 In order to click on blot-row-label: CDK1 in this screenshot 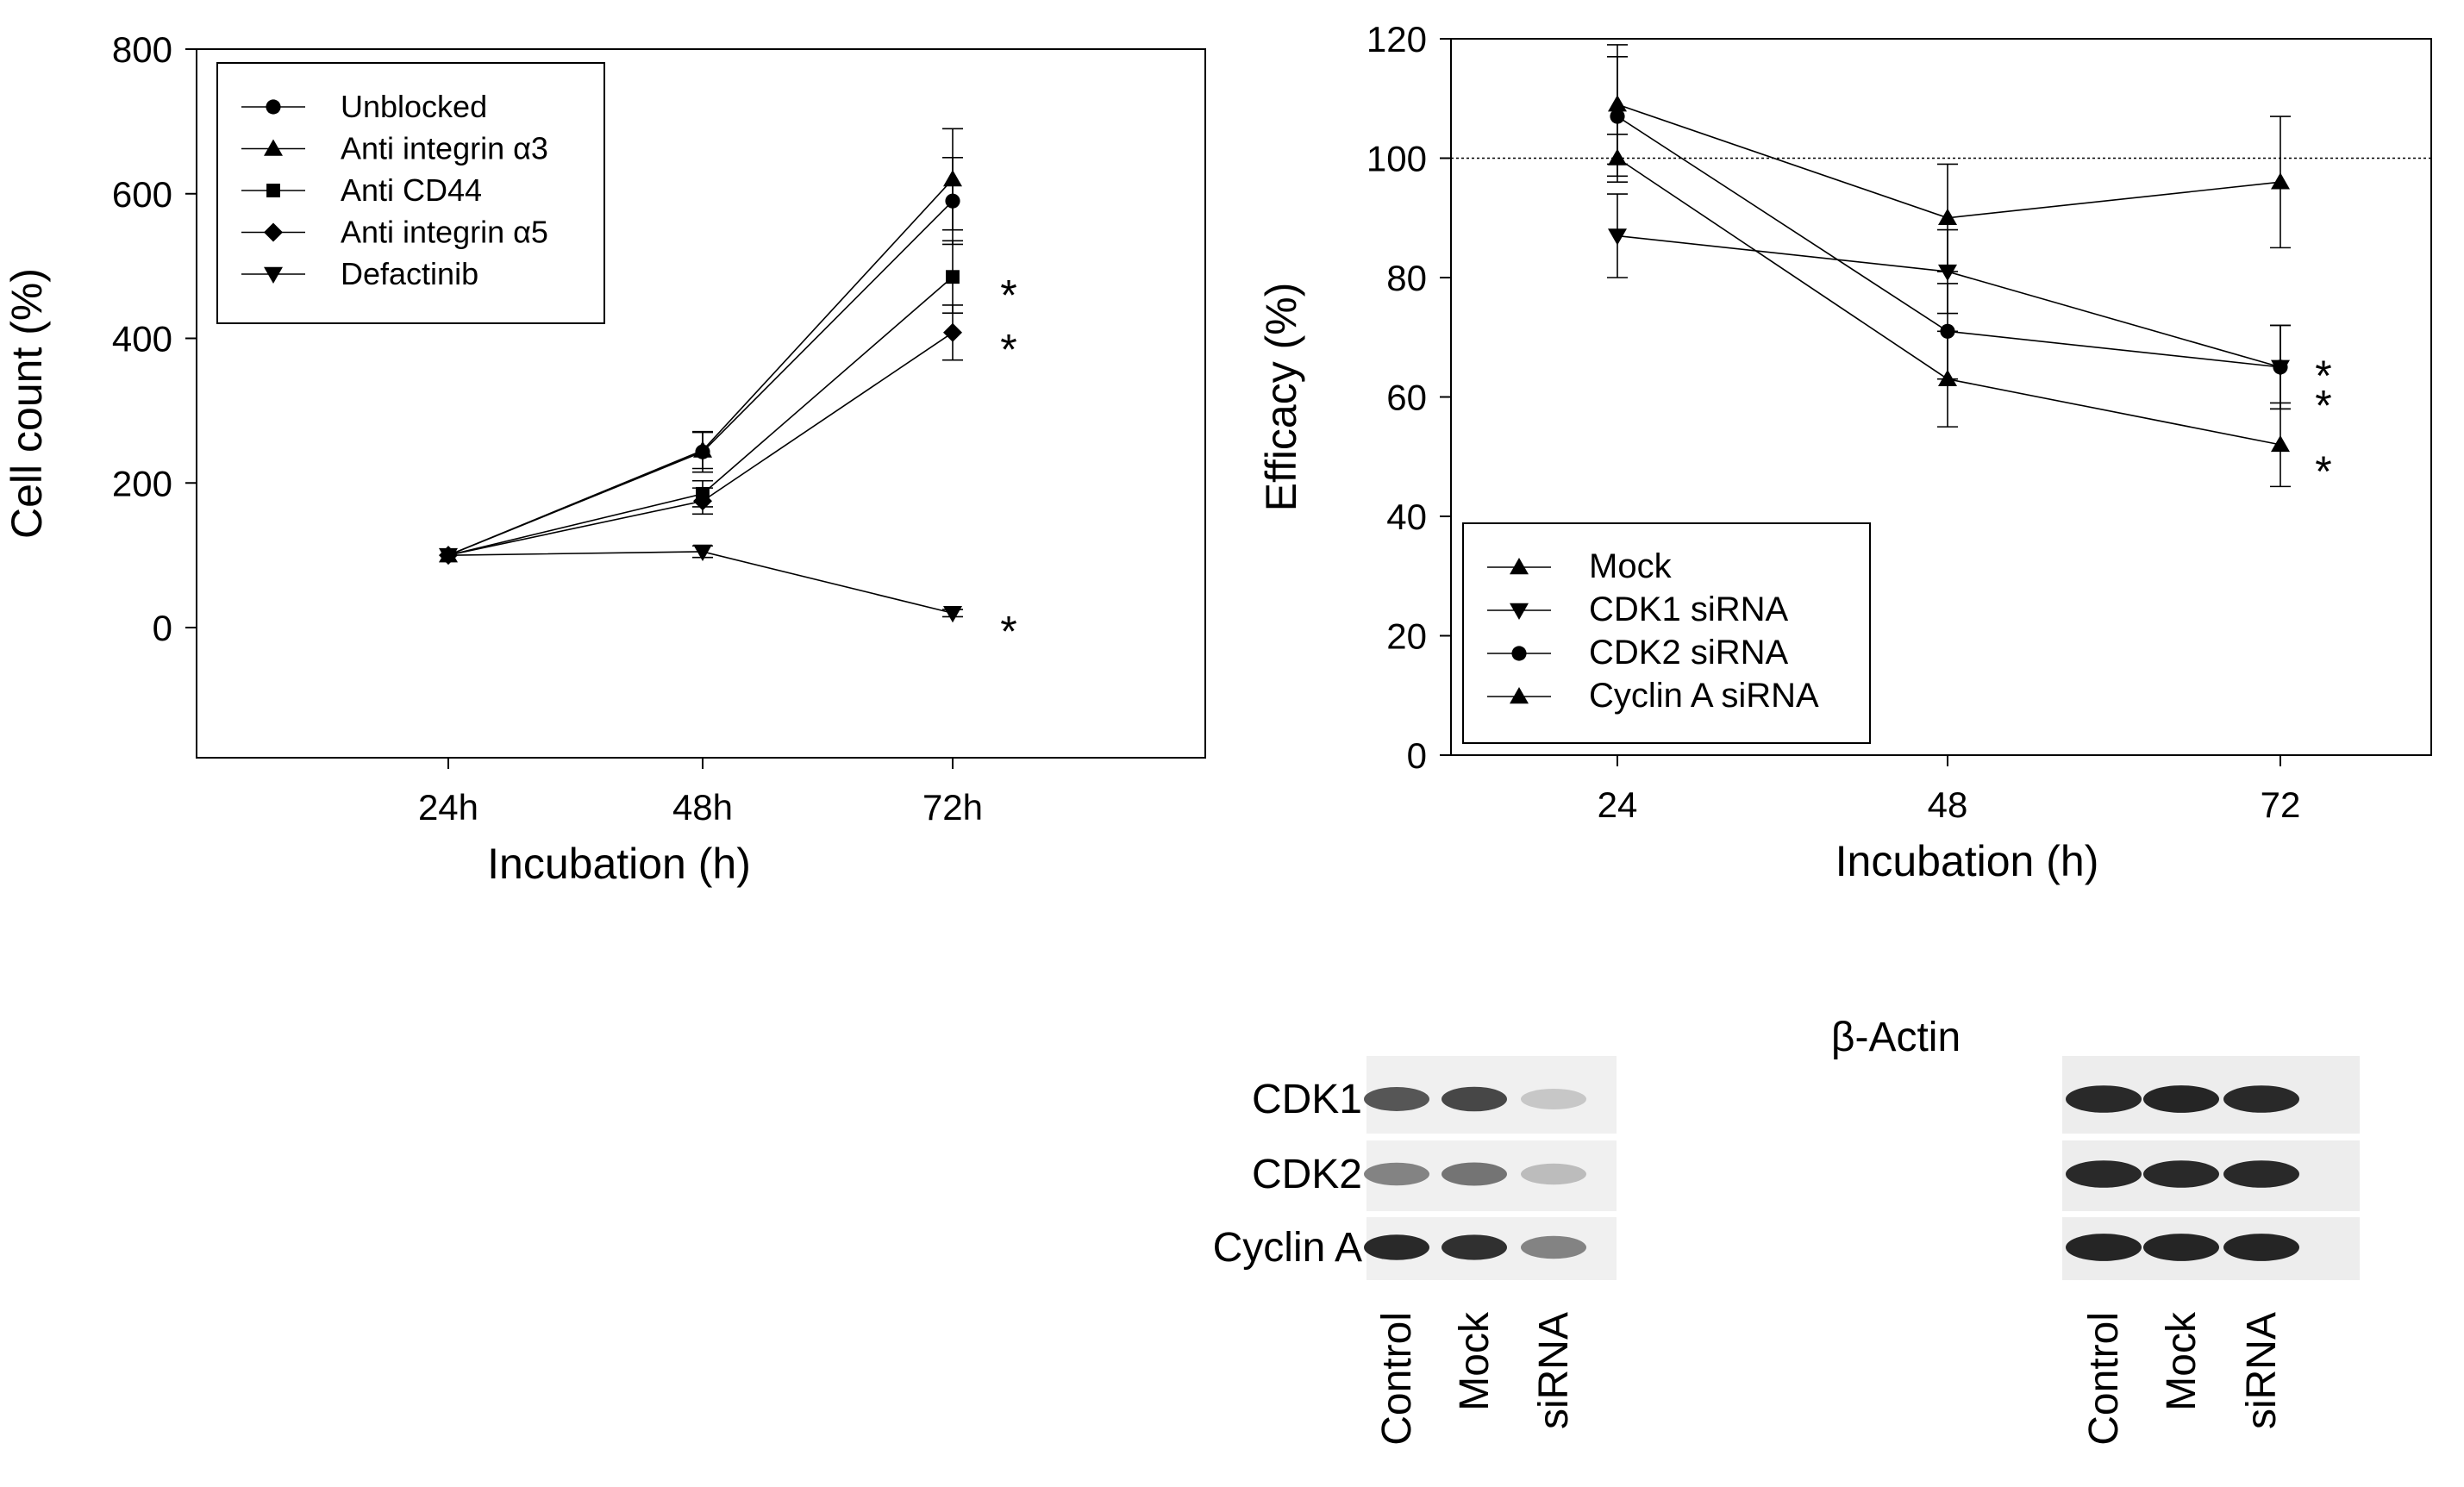, I will do `click(1307, 1099)`.